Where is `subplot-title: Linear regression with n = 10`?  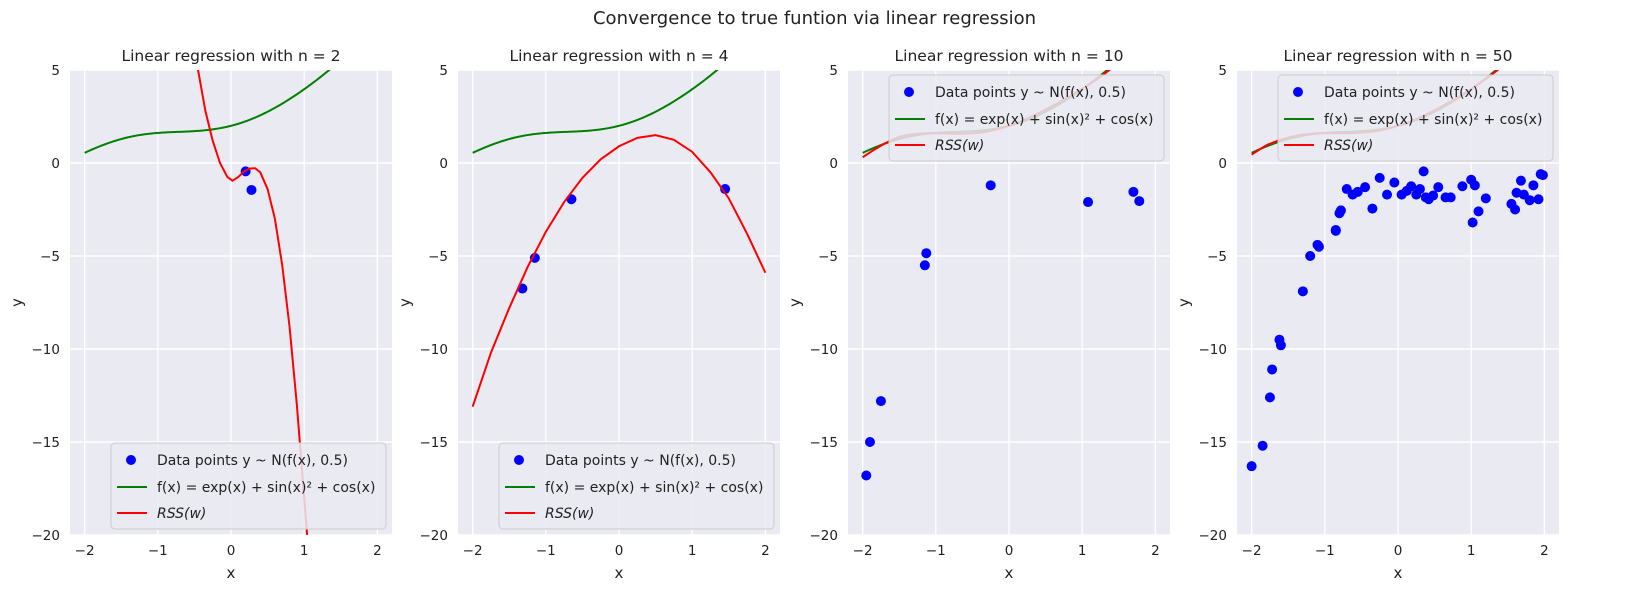 subplot-title: Linear regression with n = 10 is located at coordinates (1009, 56).